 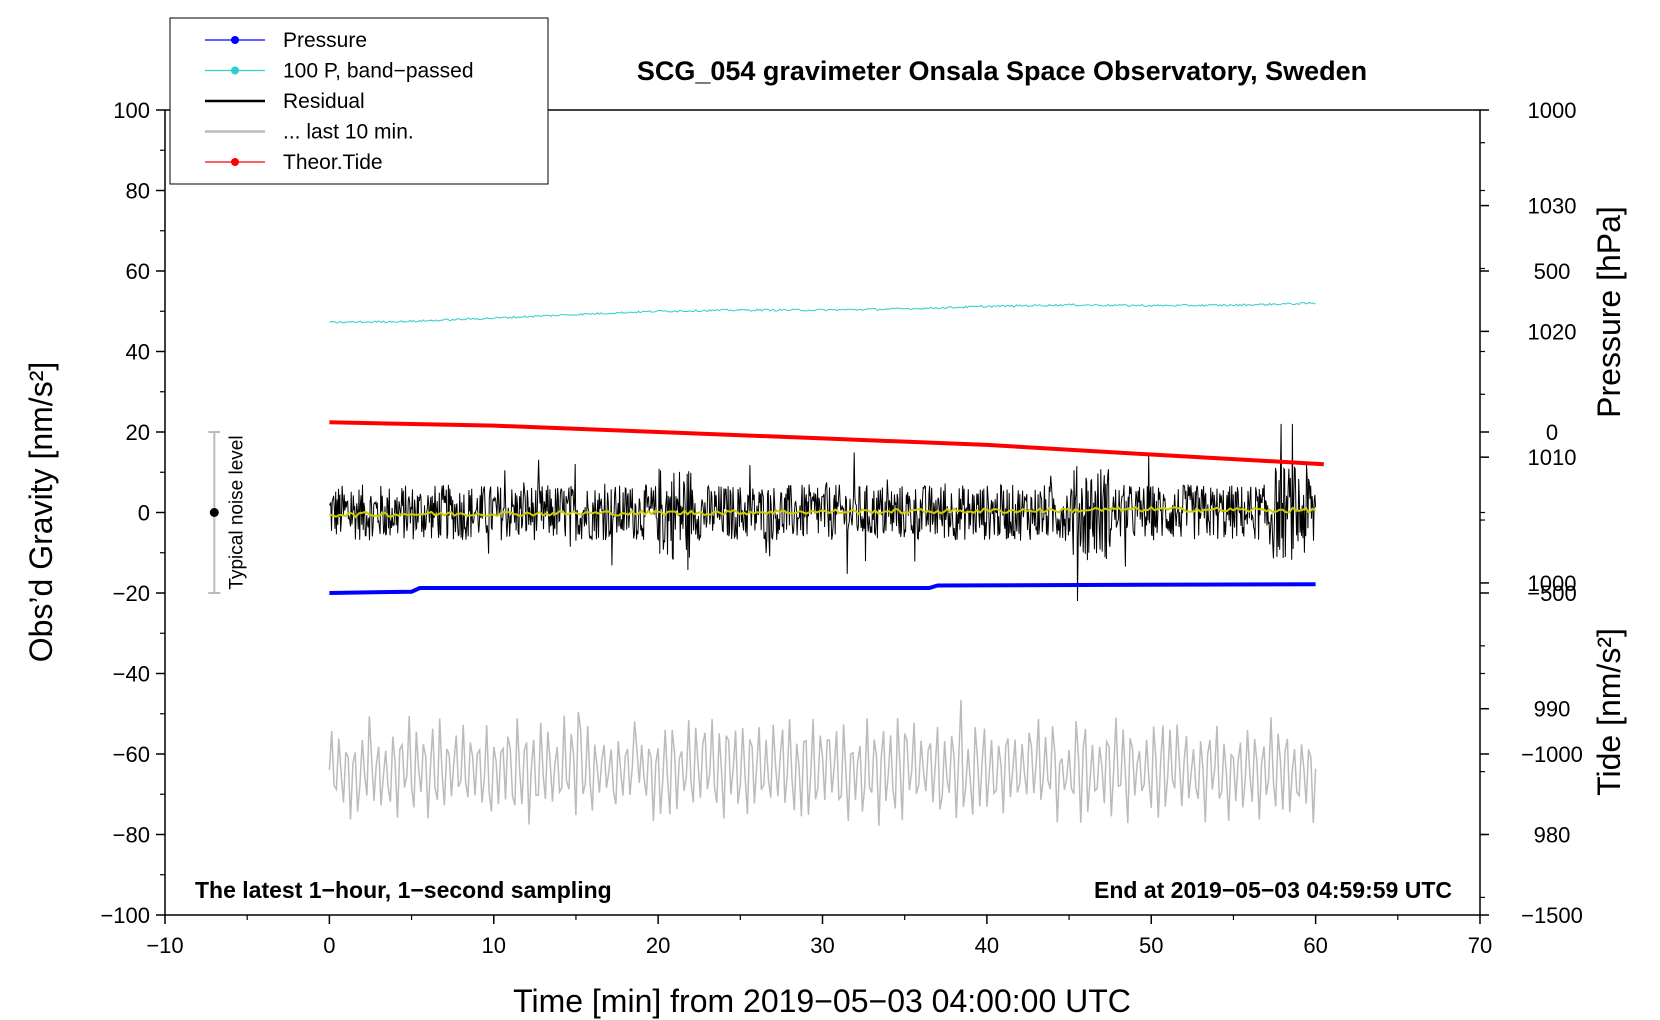 I want to click on y-tick-label: 100, so click(x=131, y=110).